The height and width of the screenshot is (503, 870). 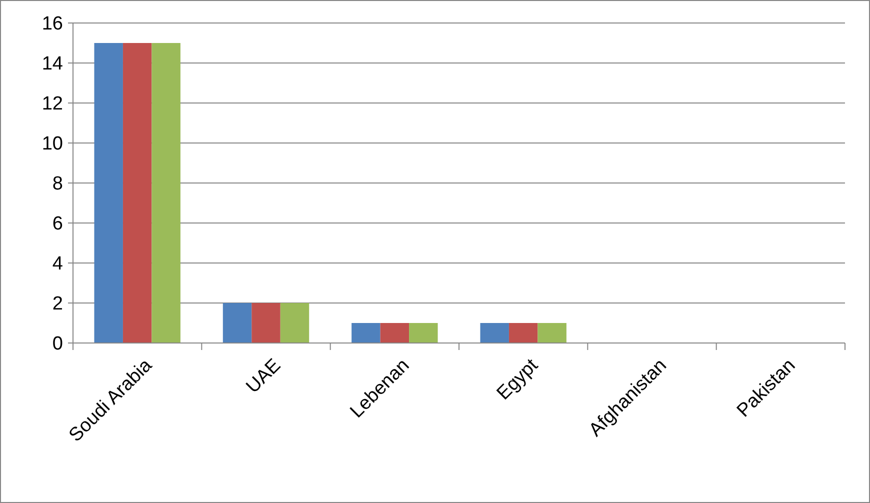 I want to click on y-tick-label: 12, so click(x=52, y=104).